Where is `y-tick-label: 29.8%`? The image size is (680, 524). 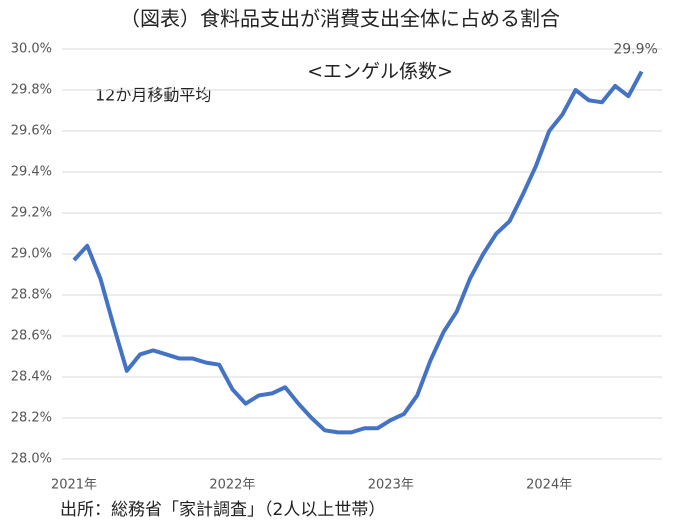 y-tick-label: 29.8% is located at coordinates (31, 90).